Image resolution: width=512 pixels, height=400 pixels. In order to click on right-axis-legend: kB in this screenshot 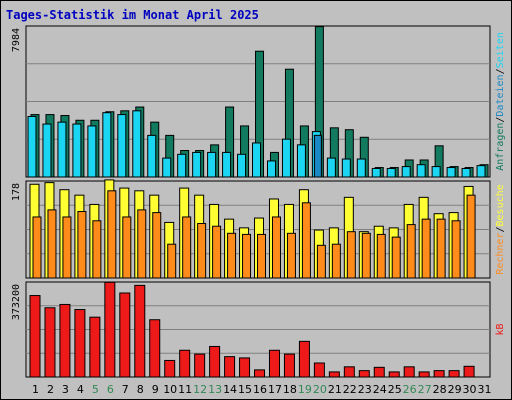, I will do `click(500, 329)`.